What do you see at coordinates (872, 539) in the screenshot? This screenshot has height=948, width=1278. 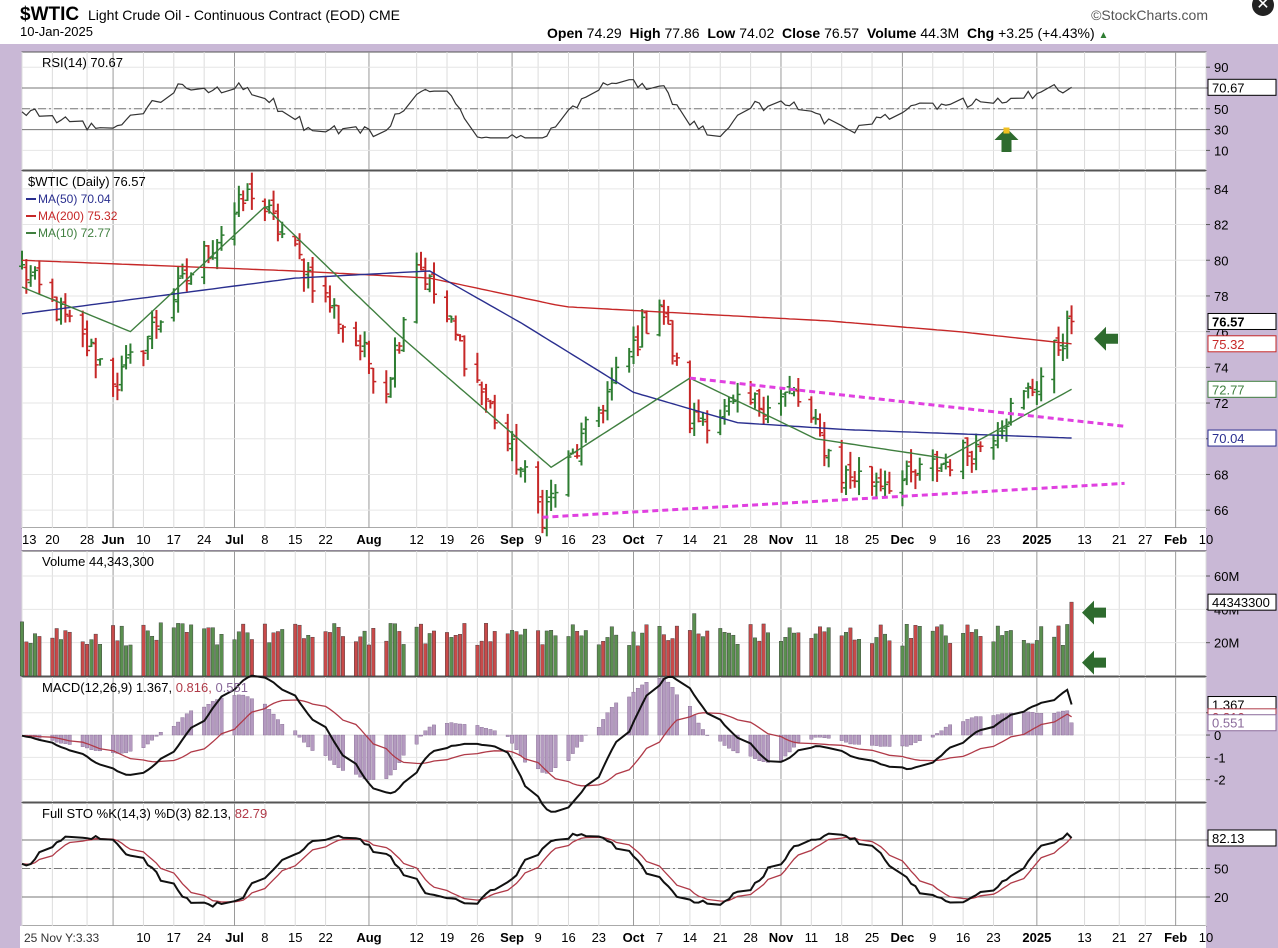 I see `x-tick-label: 25` at bounding box center [872, 539].